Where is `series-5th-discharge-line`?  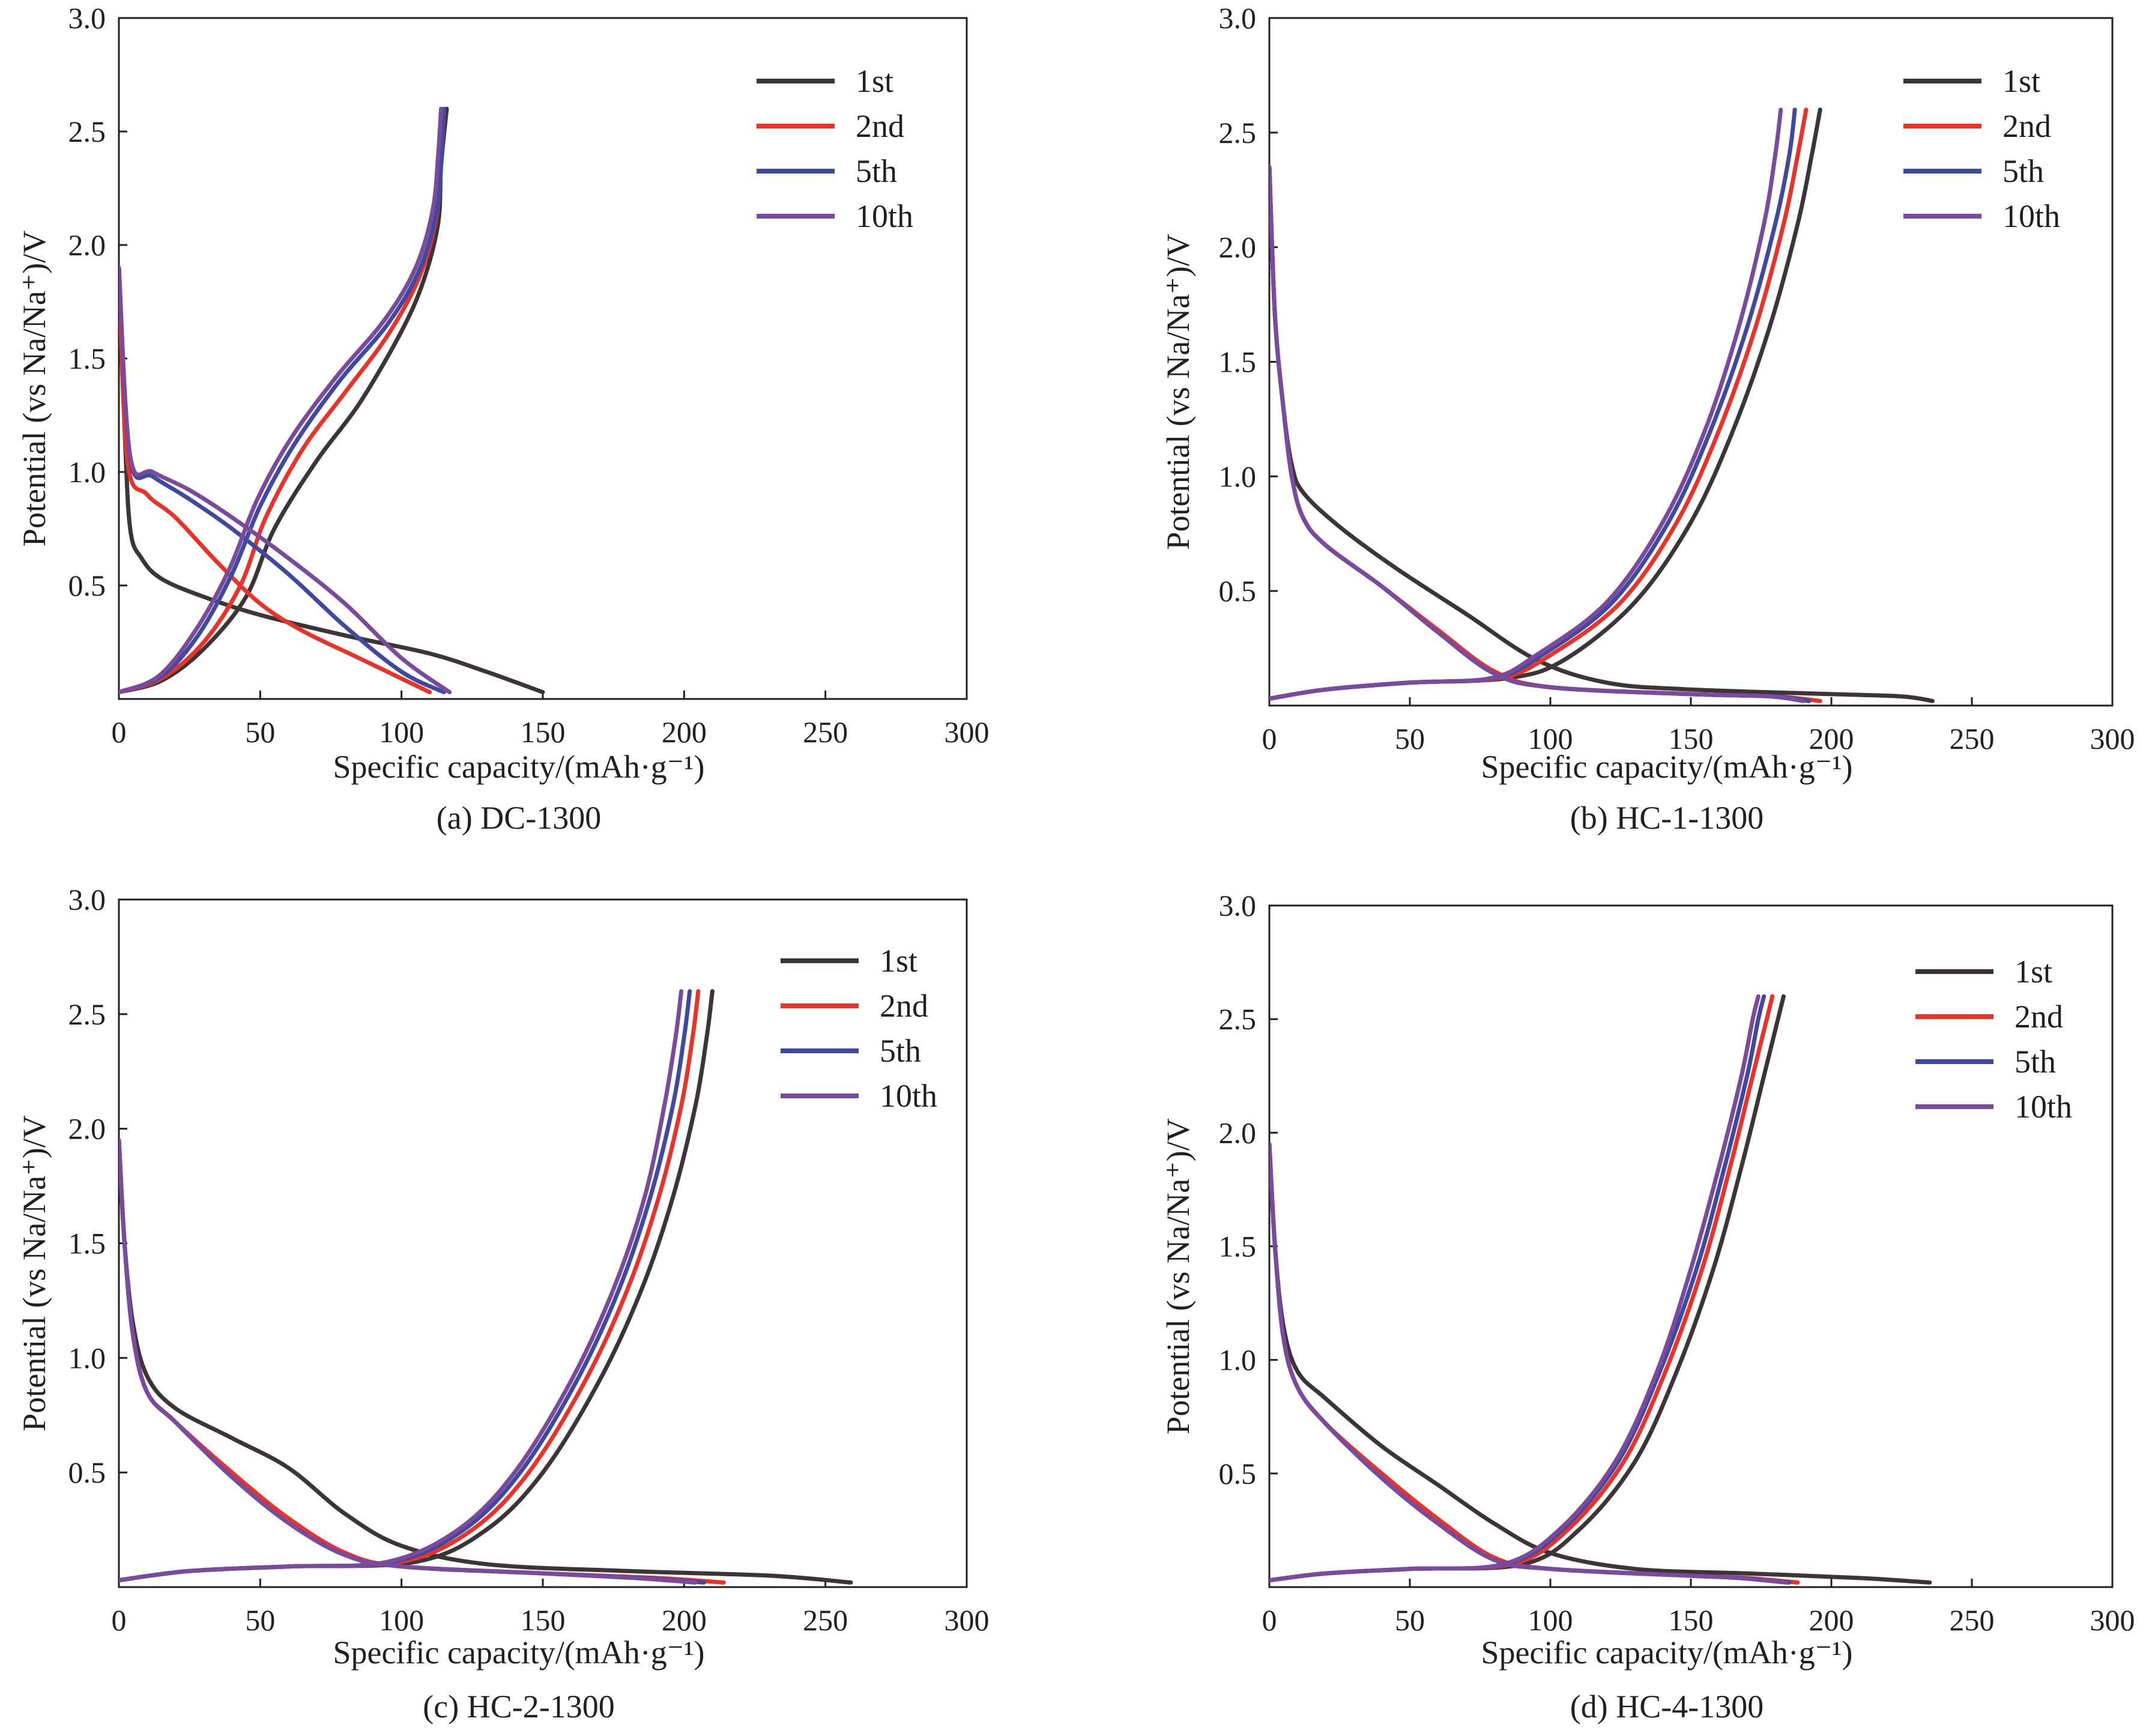
series-5th-discharge-line is located at coordinates (413, 1361).